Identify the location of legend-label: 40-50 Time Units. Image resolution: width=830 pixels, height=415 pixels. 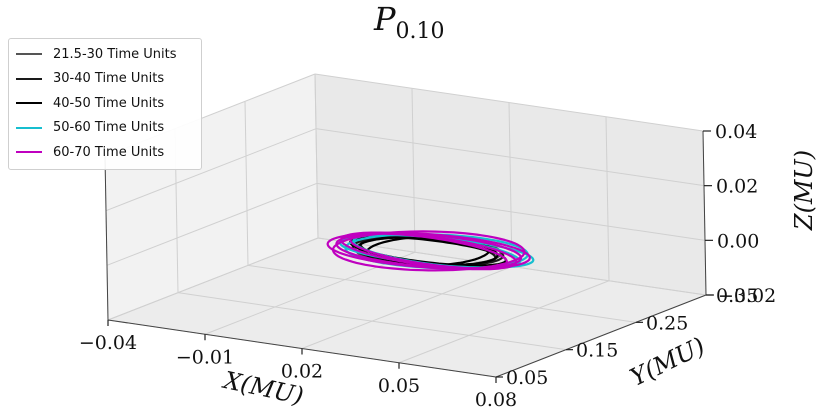
(109, 103).